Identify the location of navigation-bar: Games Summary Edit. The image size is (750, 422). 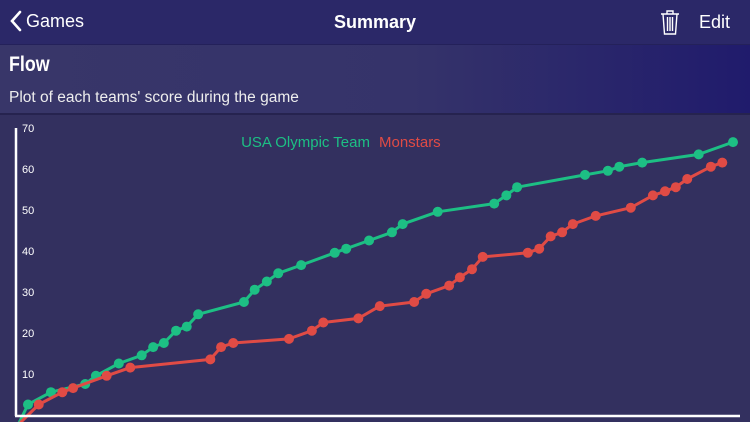
(375, 22).